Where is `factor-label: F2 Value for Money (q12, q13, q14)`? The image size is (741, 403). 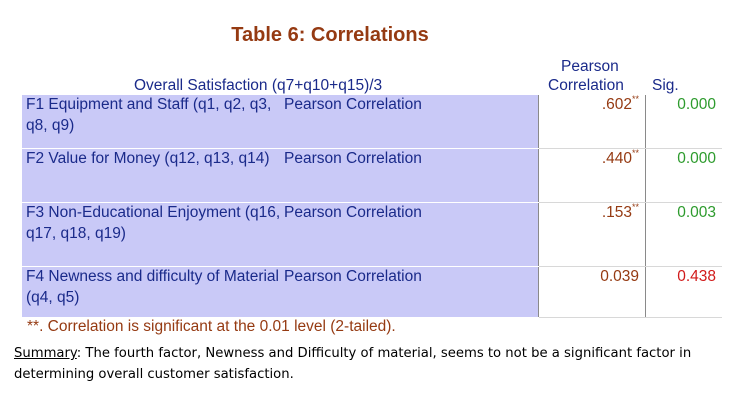
factor-label: F2 Value for Money (q12, q13, q14) is located at coordinates (153, 175).